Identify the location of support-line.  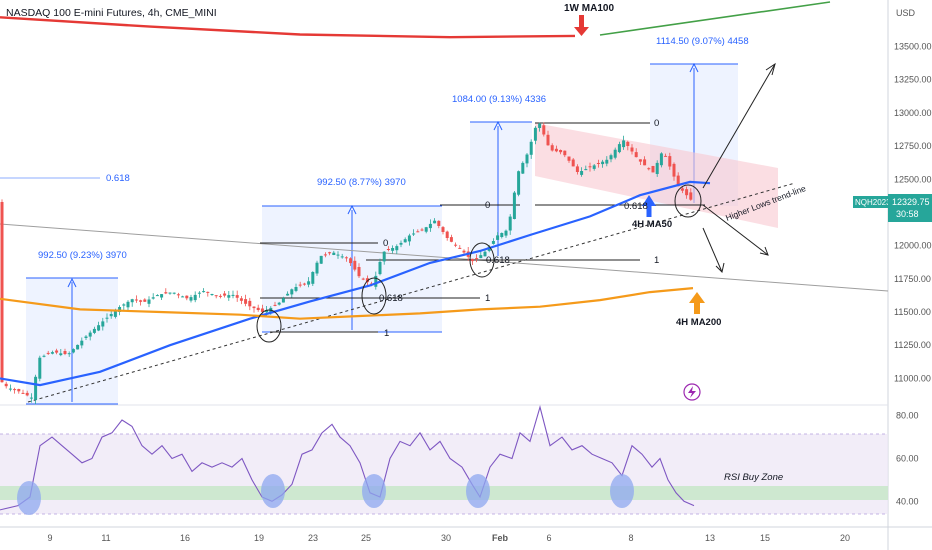
(444, 257).